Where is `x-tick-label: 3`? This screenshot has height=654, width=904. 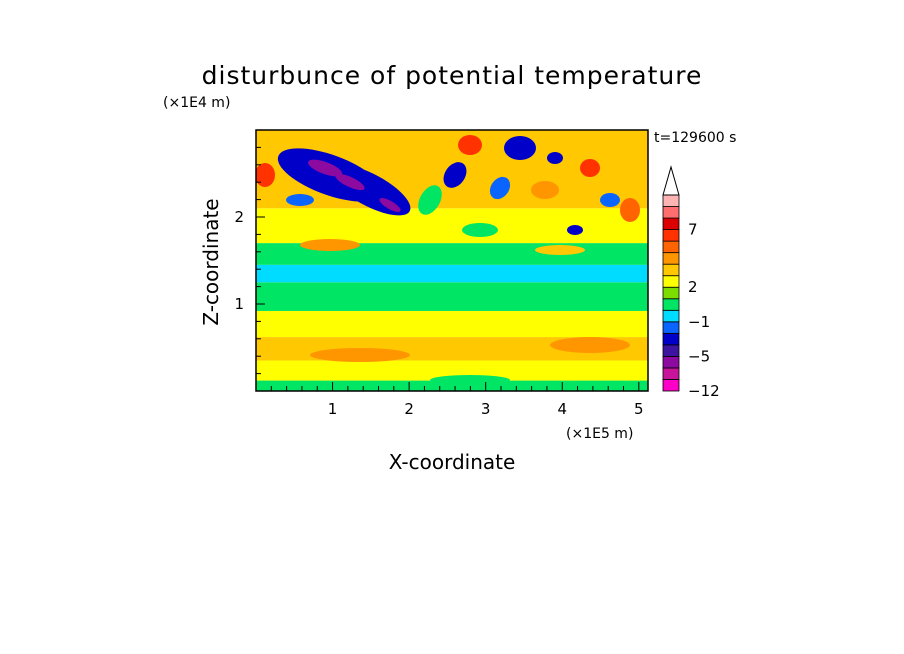 x-tick-label: 3 is located at coordinates (486, 409).